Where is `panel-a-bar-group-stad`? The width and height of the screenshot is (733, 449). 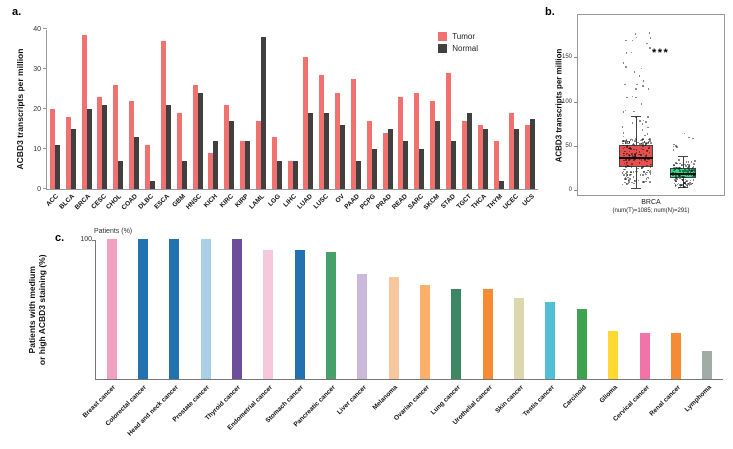
panel-a-bar-group-stad is located at coordinates (451, 109).